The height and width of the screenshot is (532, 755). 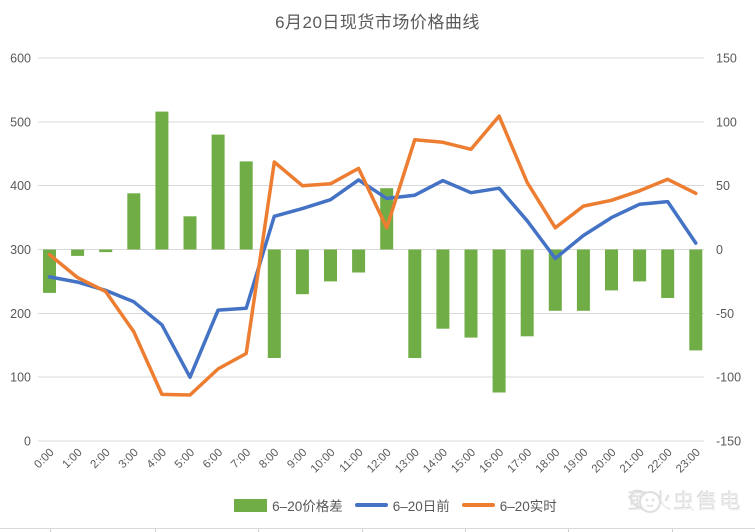 What do you see at coordinates (719, 250) in the screenshot?
I see `right-axis-tick: 0` at bounding box center [719, 250].